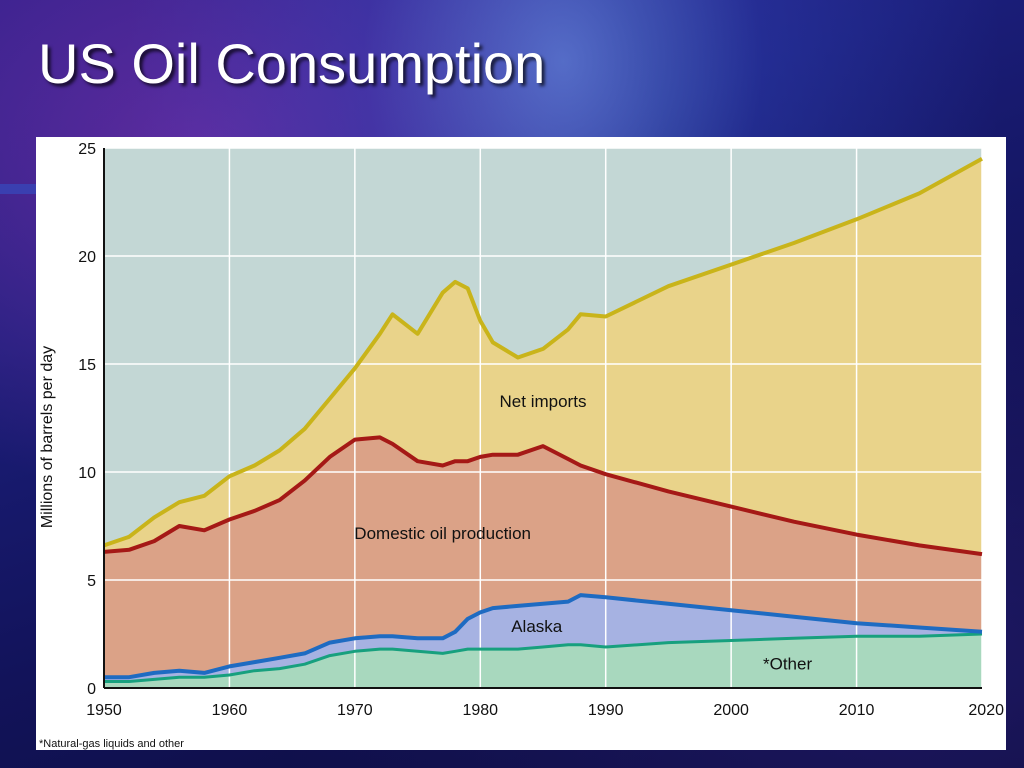 The height and width of the screenshot is (768, 1024). What do you see at coordinates (480, 710) in the screenshot?
I see `x-tick-label: 1980` at bounding box center [480, 710].